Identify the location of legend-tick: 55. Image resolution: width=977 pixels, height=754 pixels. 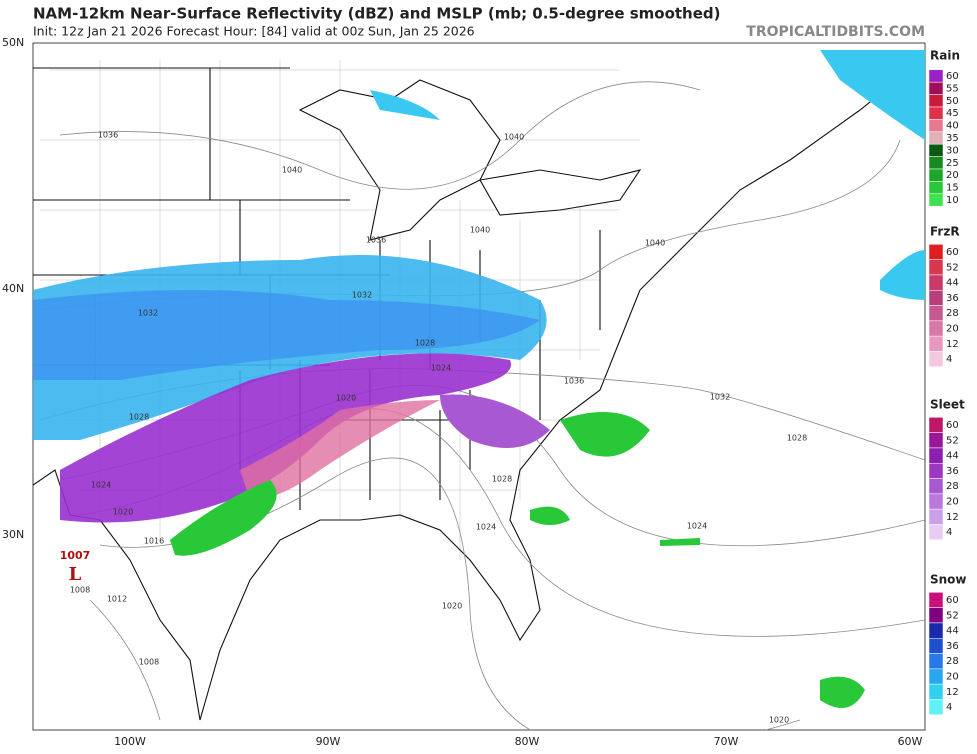
(952, 88).